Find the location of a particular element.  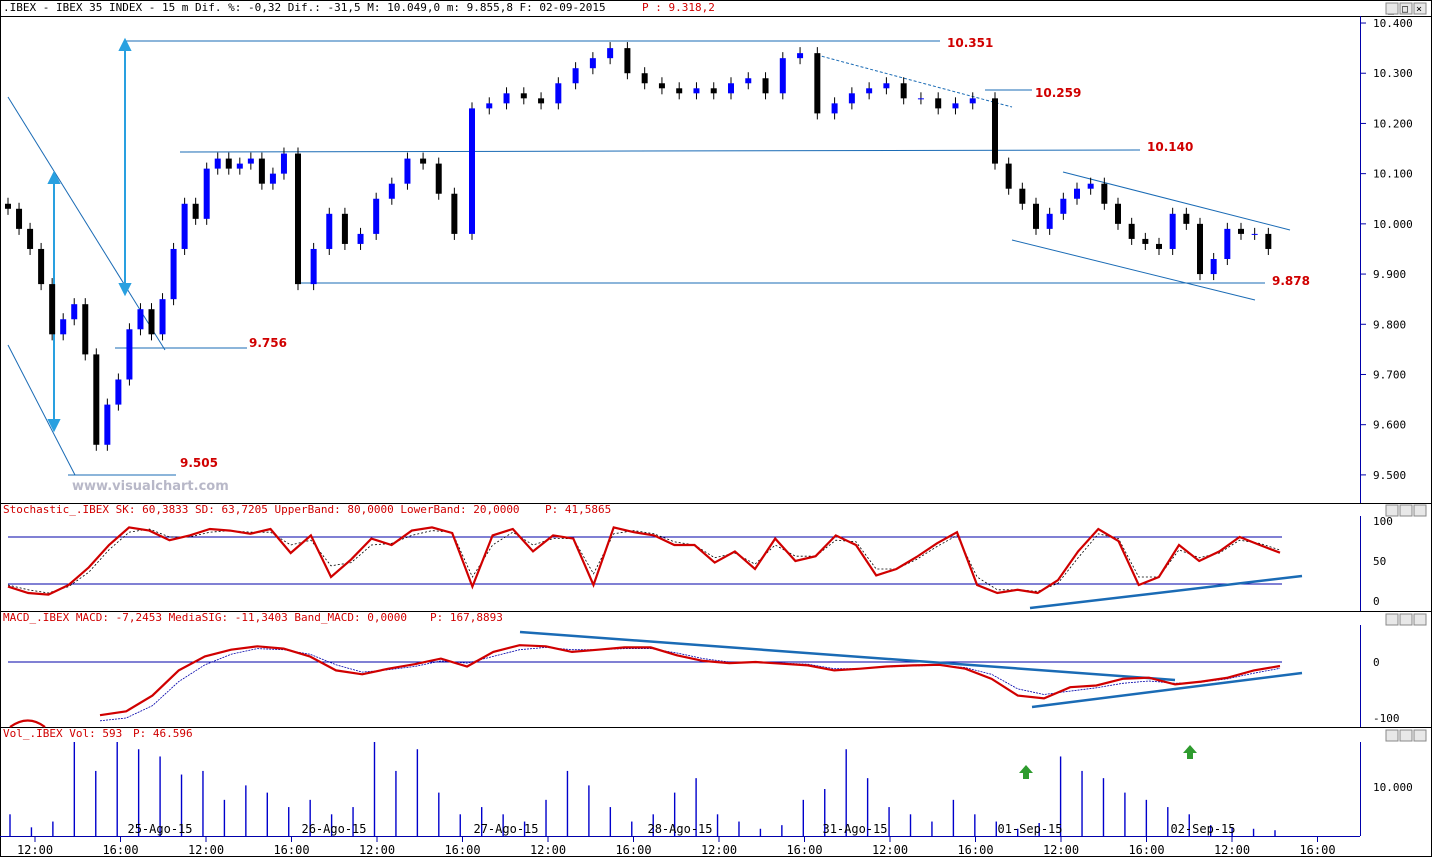

window-buttons-main: _ □ × is located at coordinates (1406, 8).